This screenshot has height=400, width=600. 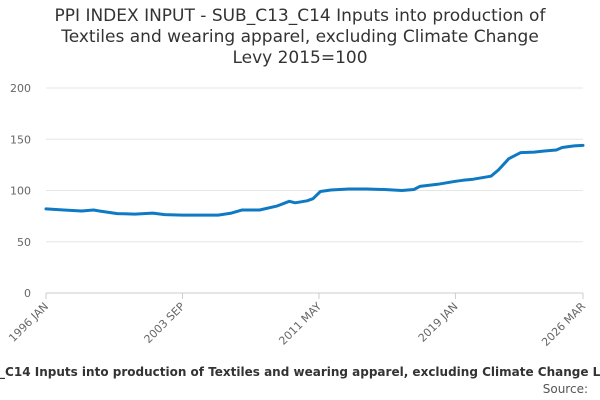 What do you see at coordinates (165, 323) in the screenshot?
I see `x-tick-label-1: 2003 SEP` at bounding box center [165, 323].